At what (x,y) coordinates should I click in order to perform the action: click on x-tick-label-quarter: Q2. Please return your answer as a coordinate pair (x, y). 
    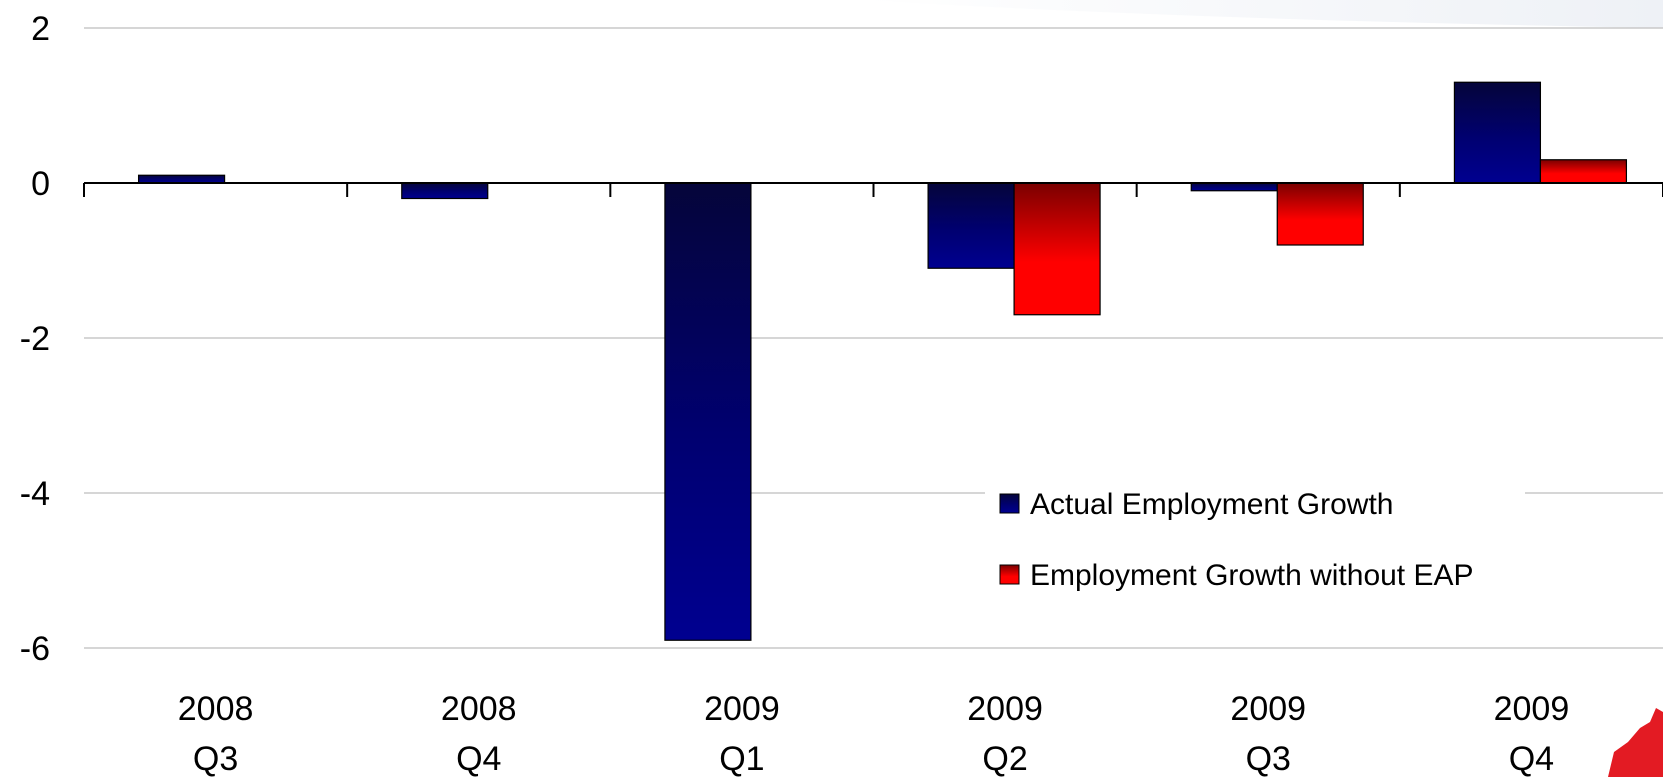
    Looking at the image, I should click on (1004, 758).